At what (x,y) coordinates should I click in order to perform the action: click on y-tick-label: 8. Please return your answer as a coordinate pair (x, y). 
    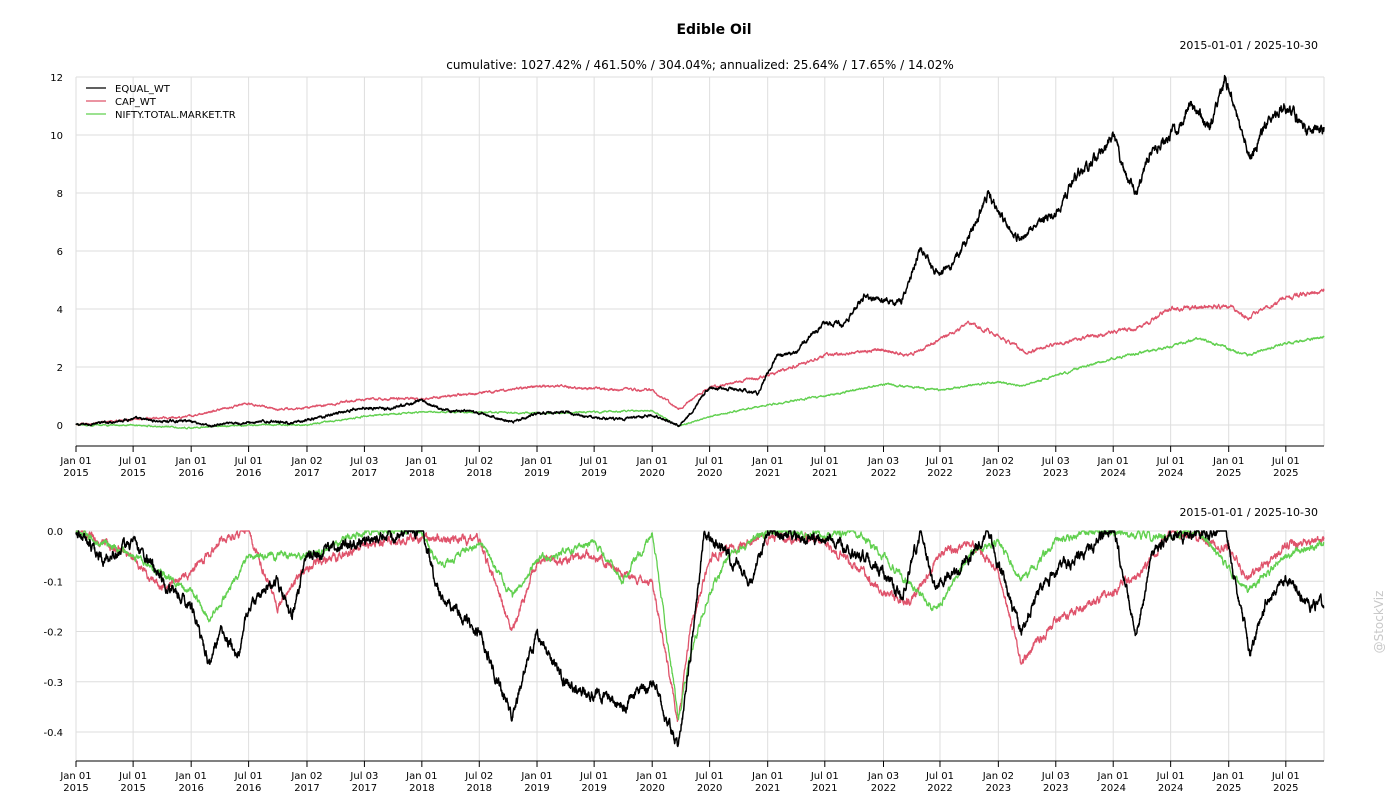
    Looking at the image, I should click on (60, 194).